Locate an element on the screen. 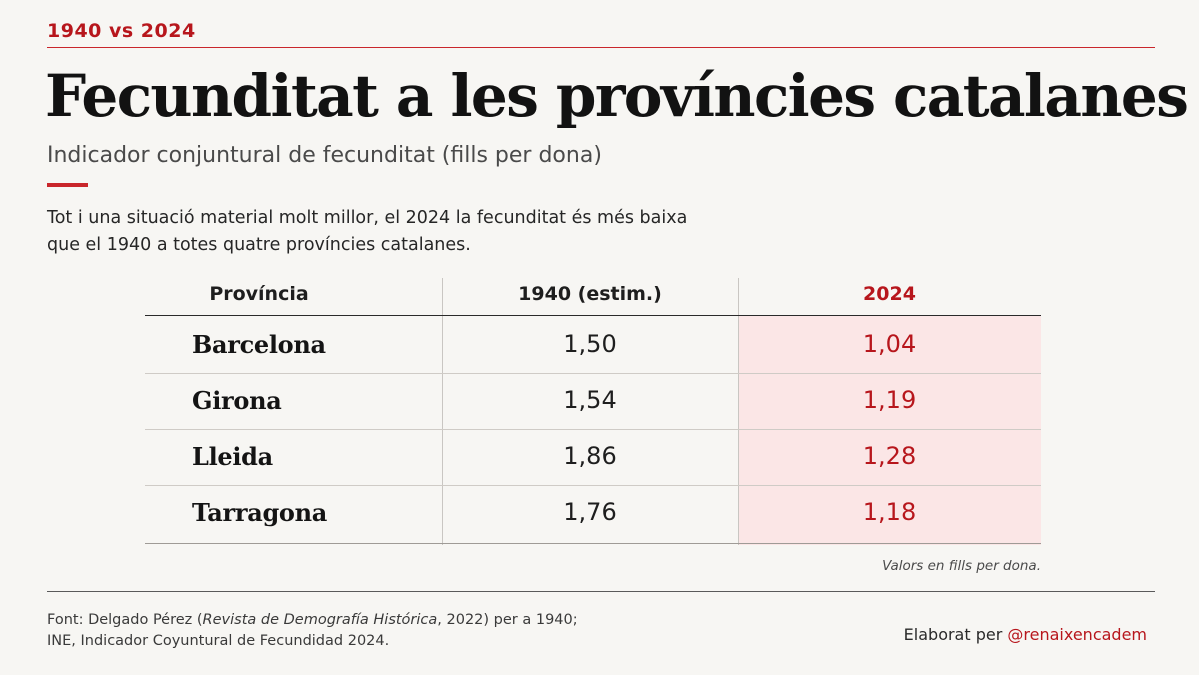  header-rule is located at coordinates (593, 315).